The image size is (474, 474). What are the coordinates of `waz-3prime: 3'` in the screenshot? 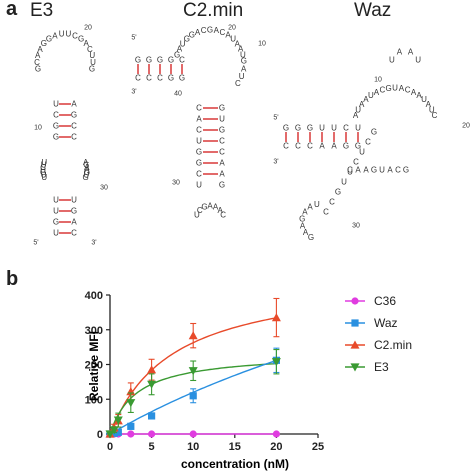 It's located at (275, 162).